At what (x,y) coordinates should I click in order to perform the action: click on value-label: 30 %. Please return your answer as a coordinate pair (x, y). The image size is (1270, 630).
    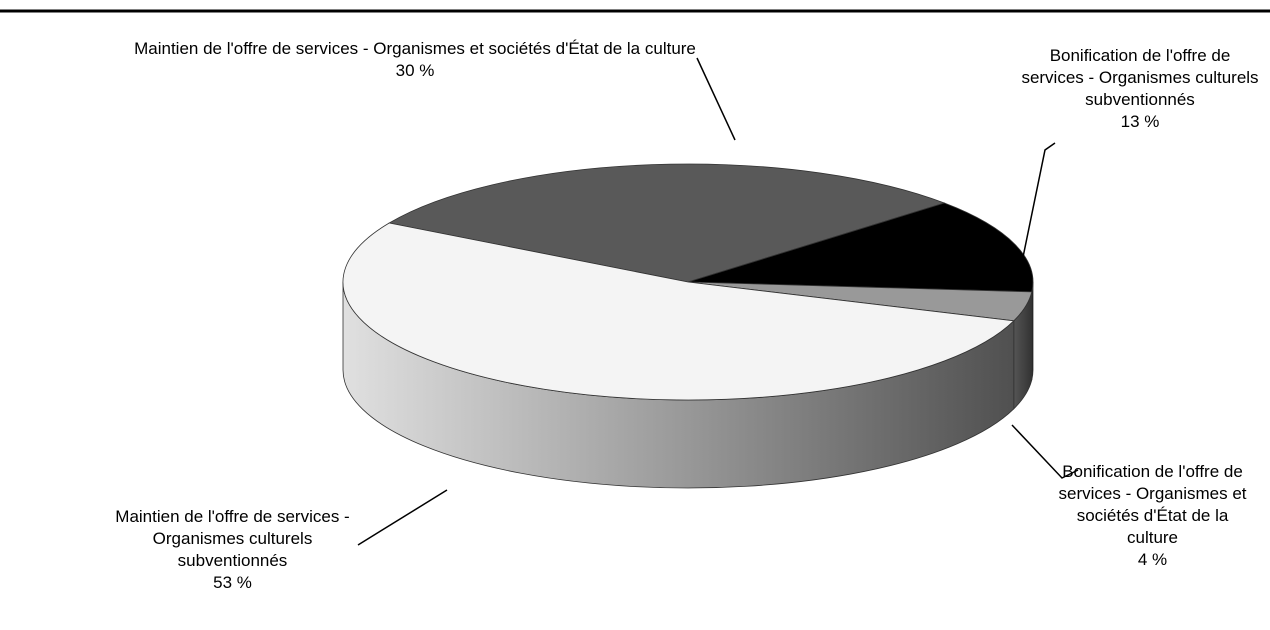
    Looking at the image, I should click on (415, 70).